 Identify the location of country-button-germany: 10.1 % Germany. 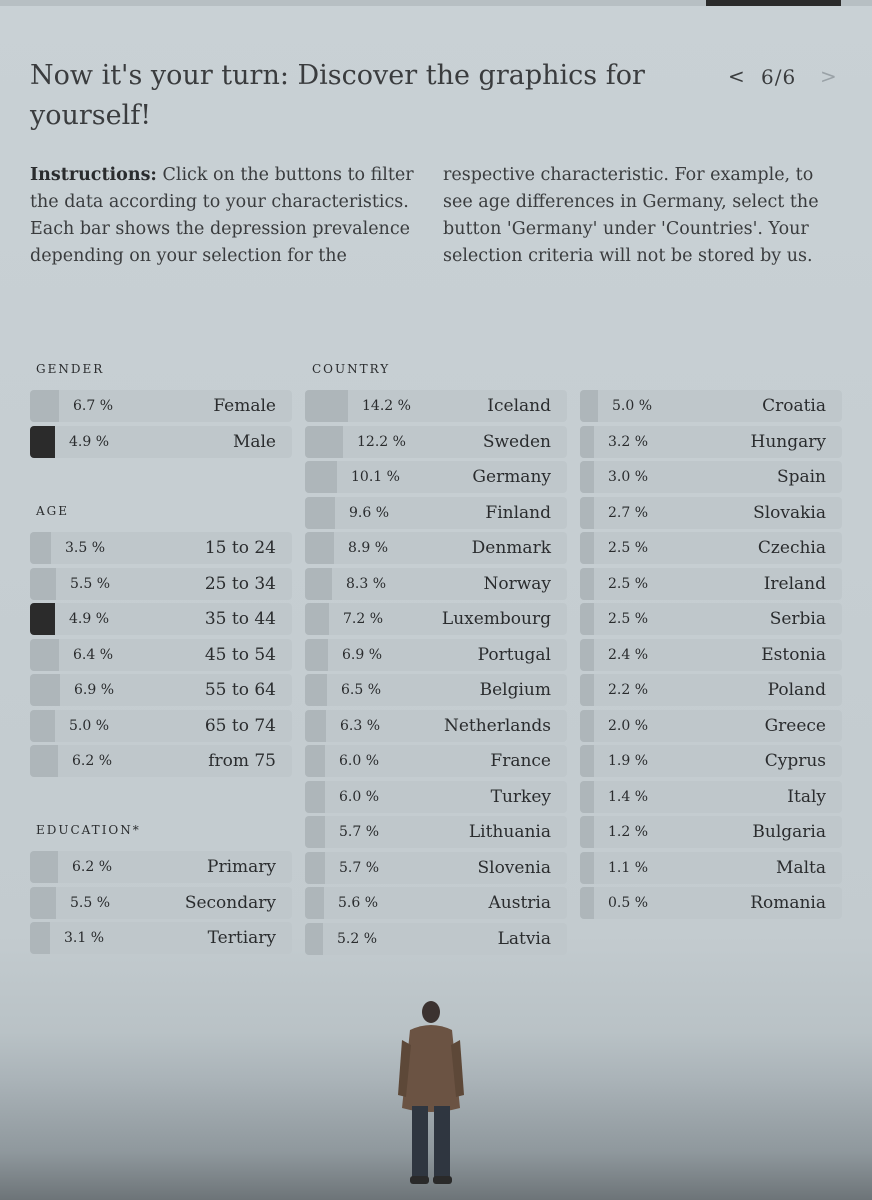
(436, 477).